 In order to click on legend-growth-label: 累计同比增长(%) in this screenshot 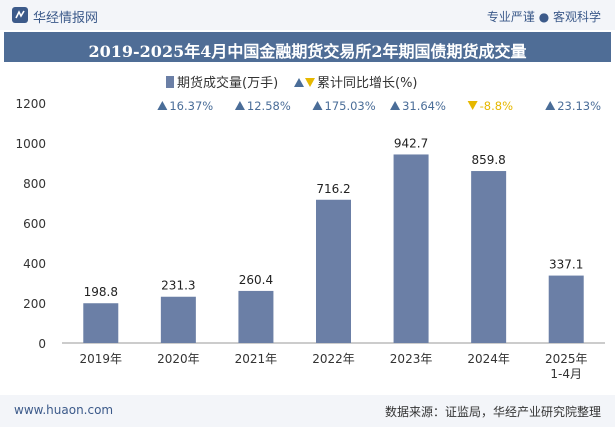, I will do `click(367, 83)`.